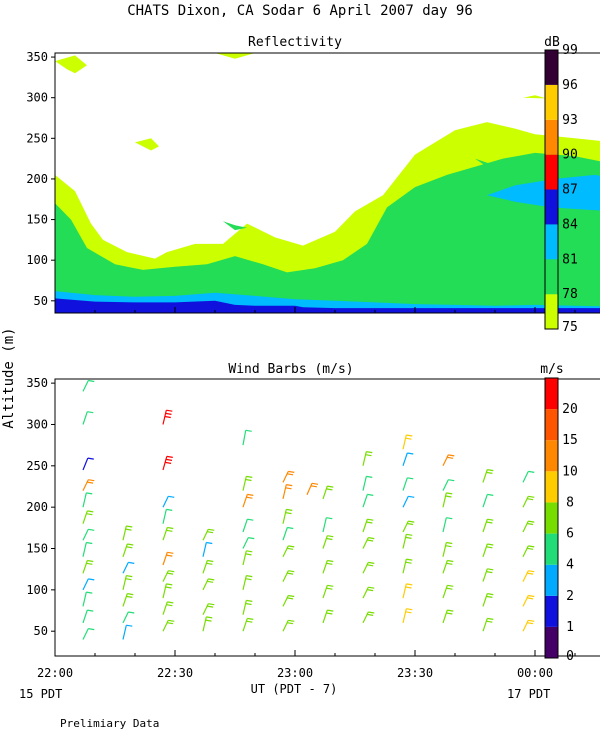  What do you see at coordinates (55, 673) in the screenshot?
I see `x-tick-label: 22:00` at bounding box center [55, 673].